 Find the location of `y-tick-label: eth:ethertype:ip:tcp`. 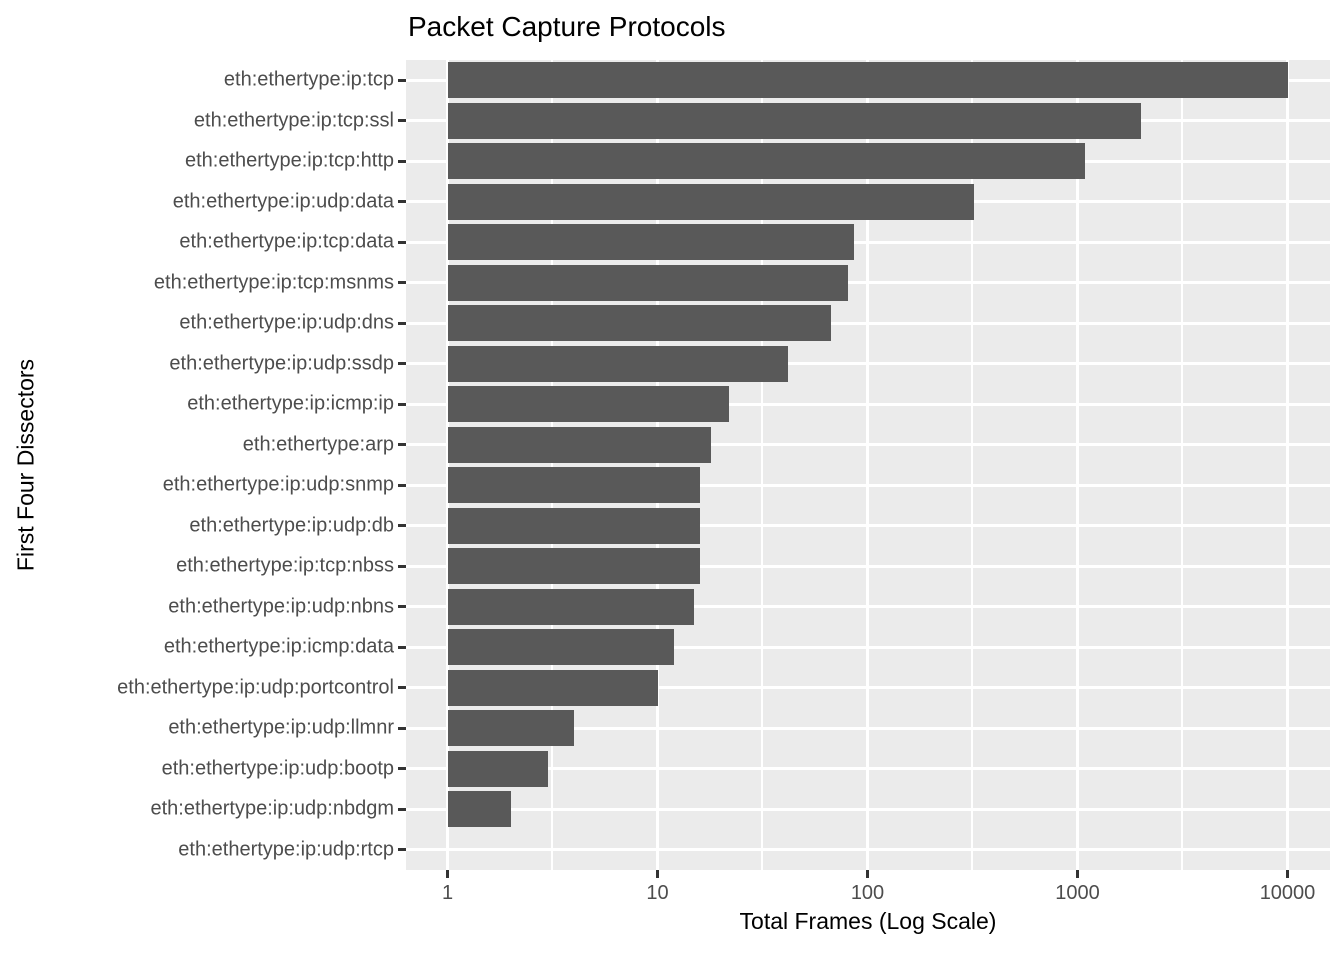

y-tick-label: eth:ethertype:ip:tcp is located at coordinates (308, 79).